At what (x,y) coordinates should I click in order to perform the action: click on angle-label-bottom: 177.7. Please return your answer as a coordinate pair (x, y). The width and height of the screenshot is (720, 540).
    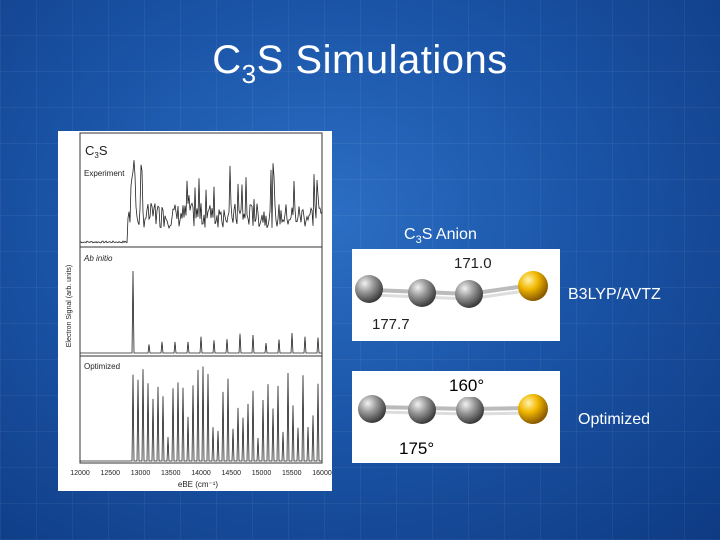
    Looking at the image, I should click on (391, 324).